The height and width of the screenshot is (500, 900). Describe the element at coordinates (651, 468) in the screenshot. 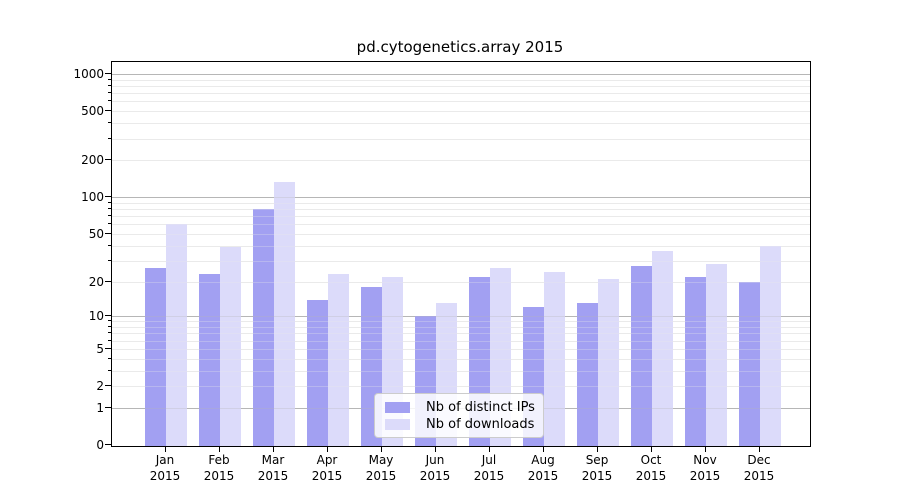

I see `x-tick-label-oct: Oct 2015` at that location.